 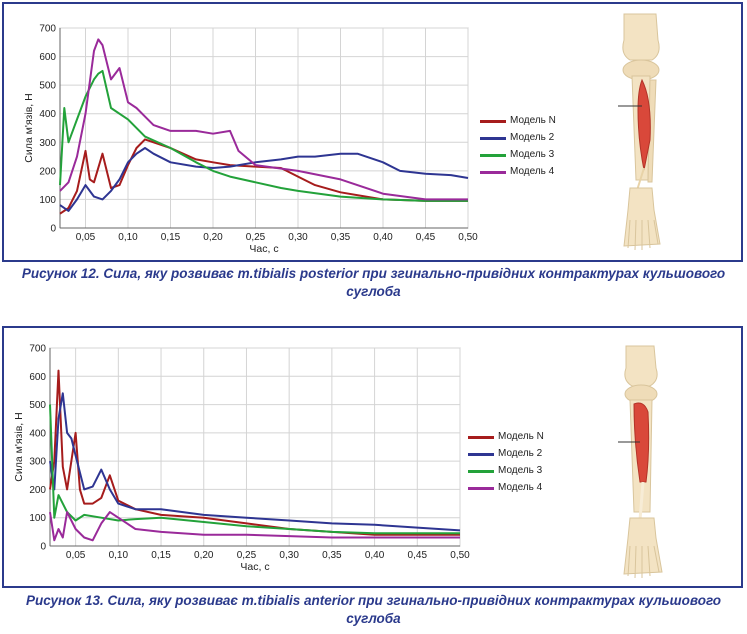 I want to click on chart-13-legend: Модель N Модель 2 Модель 3 Модель 4, so click(x=506, y=462).